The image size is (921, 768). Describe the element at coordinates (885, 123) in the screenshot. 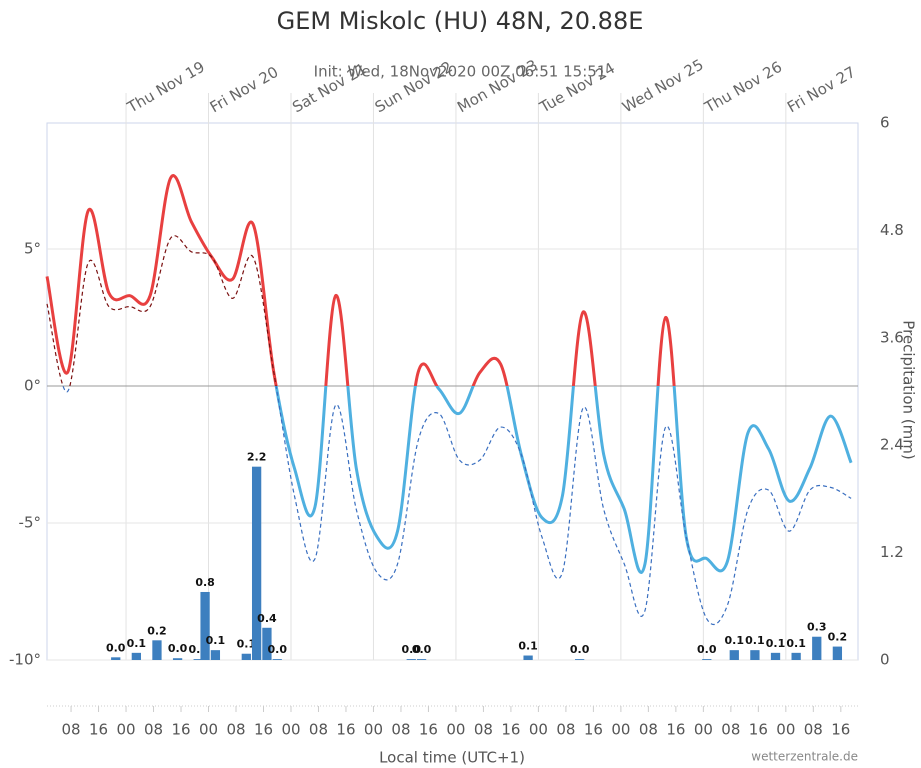

I see `y2-tick-label: 6` at that location.